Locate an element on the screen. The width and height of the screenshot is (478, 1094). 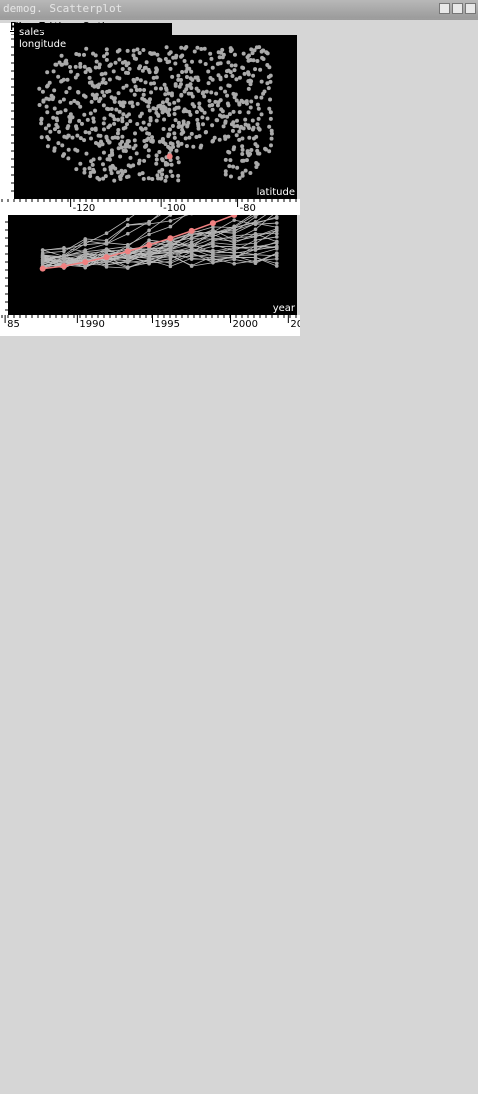
x-variable-label: year is located at coordinates (284, 308).